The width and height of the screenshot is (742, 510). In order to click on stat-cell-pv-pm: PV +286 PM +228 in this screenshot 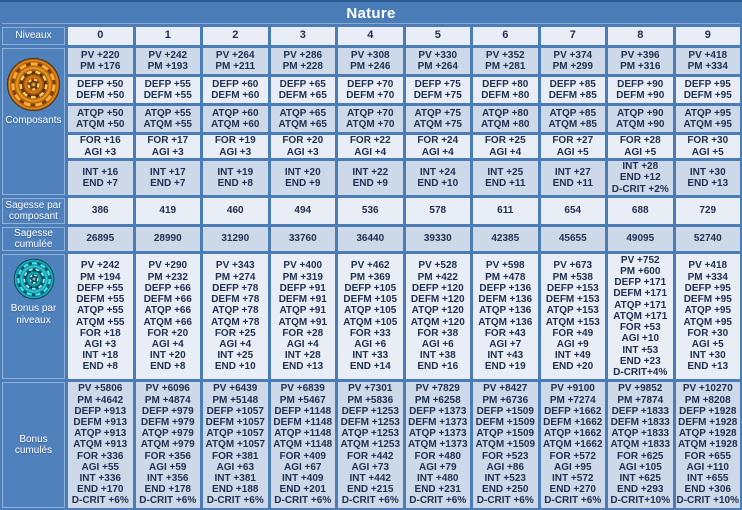, I will do `click(302, 61)`.